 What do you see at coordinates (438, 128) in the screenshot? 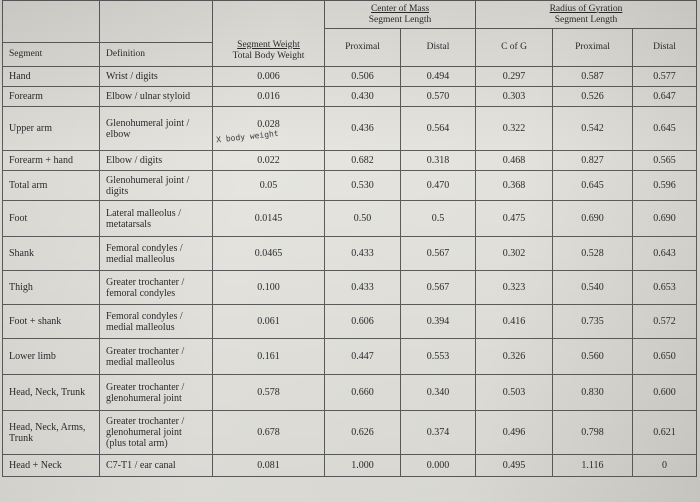
I see `com-distal-value: 0.564` at bounding box center [438, 128].